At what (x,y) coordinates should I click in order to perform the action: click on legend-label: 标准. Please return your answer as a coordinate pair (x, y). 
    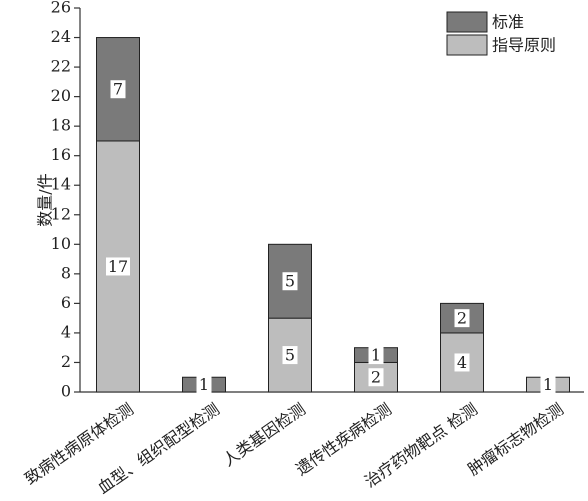
    Looking at the image, I should click on (508, 22).